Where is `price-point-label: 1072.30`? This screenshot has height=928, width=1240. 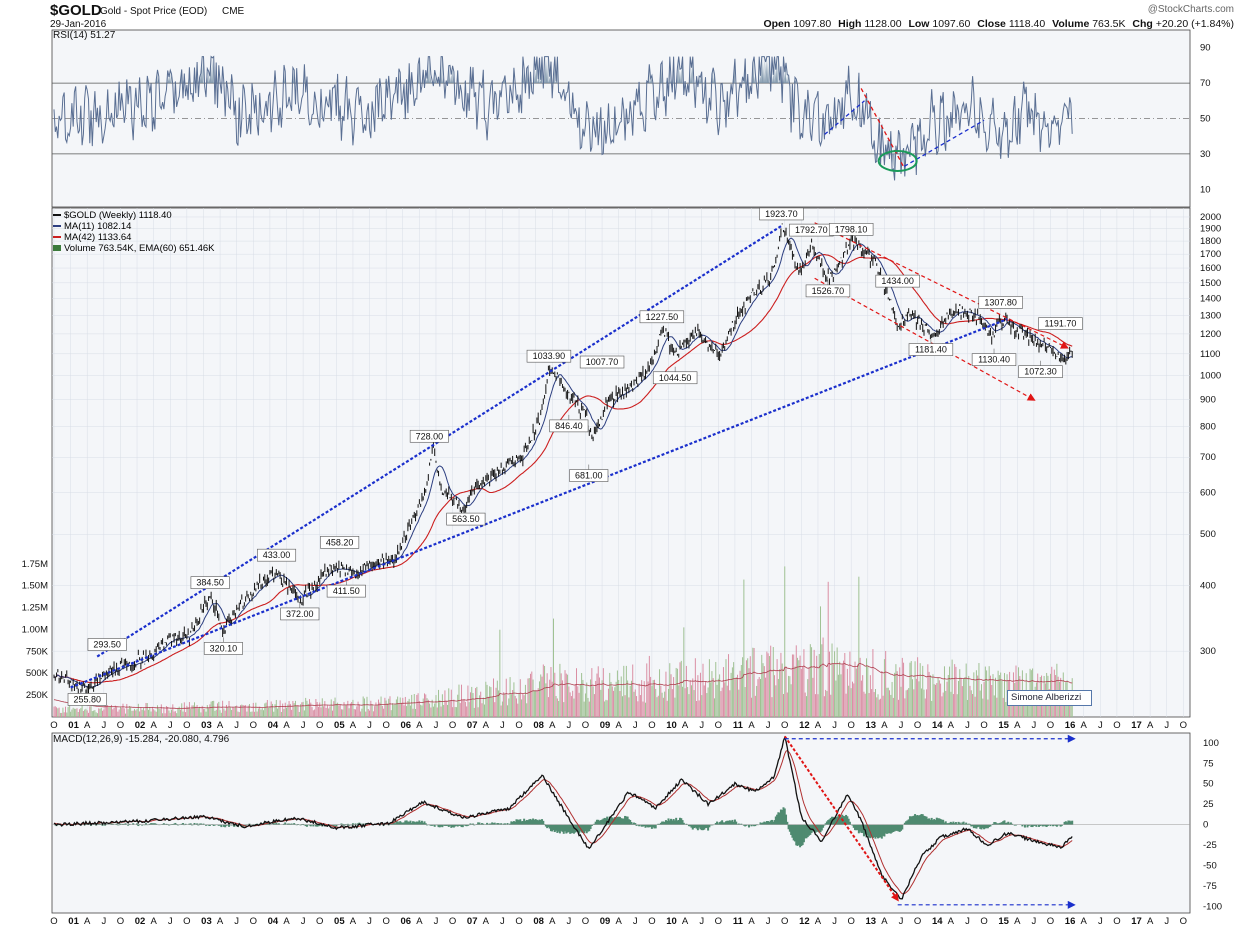
price-point-label: 1072.30 is located at coordinates (1040, 372).